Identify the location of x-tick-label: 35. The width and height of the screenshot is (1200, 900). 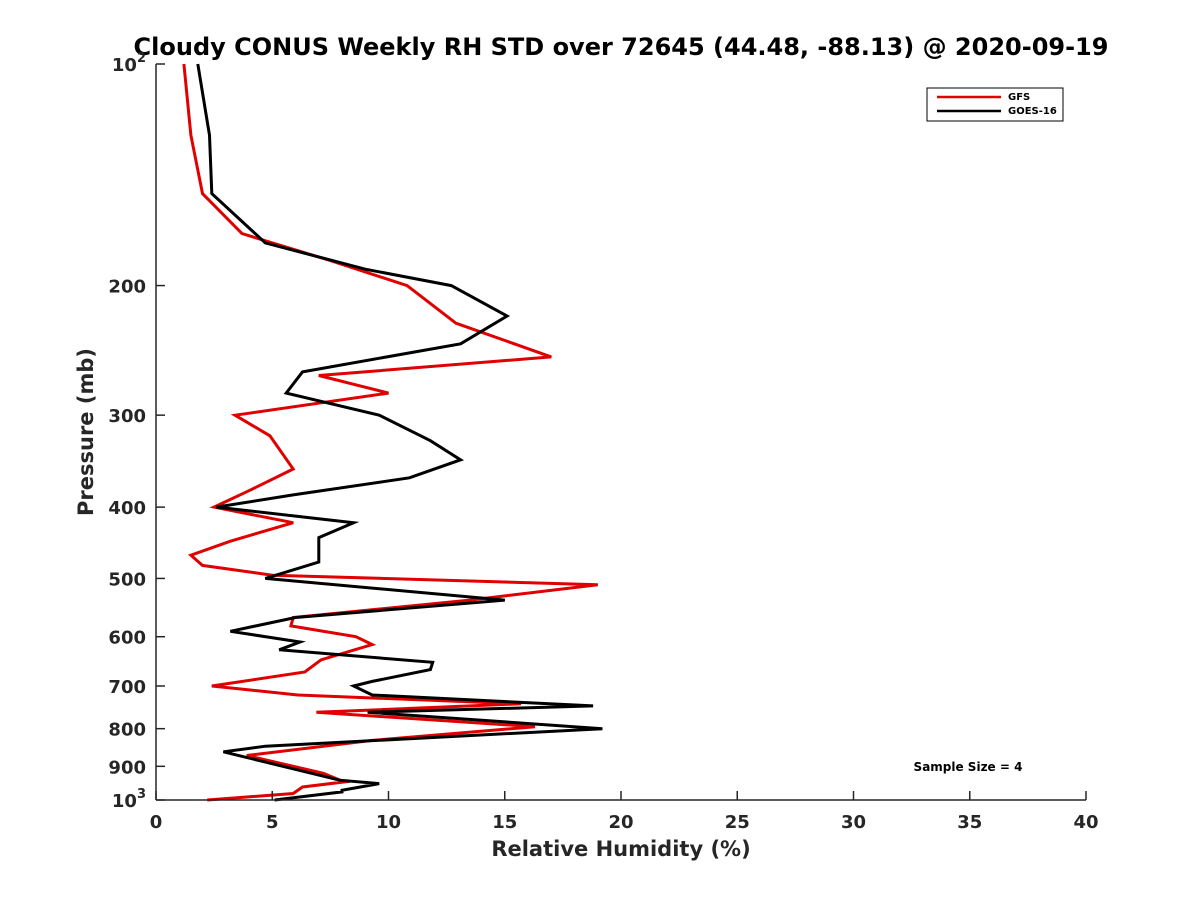
(969, 822).